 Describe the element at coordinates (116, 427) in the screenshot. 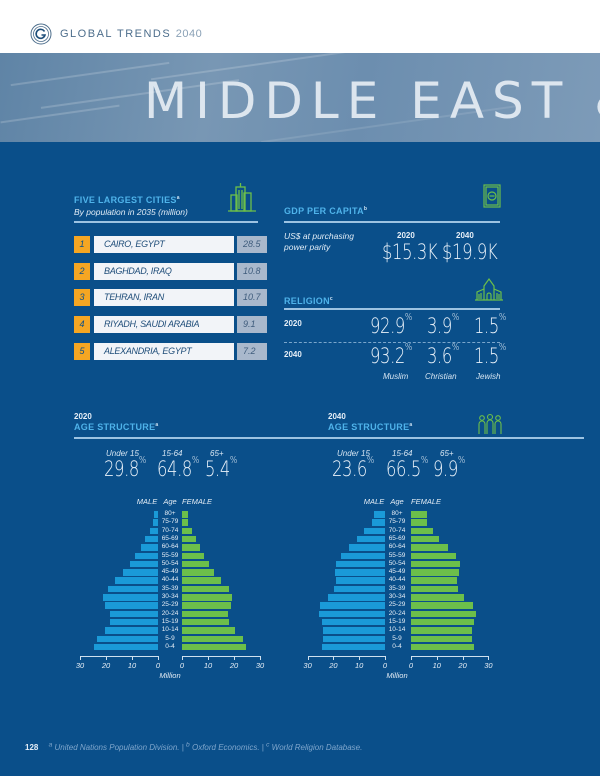

I see `age-2020-title: AGE STRUCTUREa` at that location.